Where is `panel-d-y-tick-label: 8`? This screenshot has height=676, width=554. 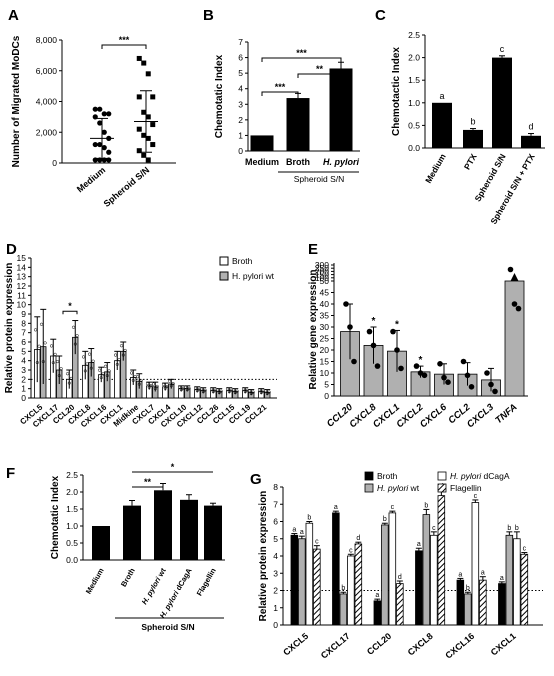 panel-d-y-tick-label: 8 is located at coordinates (23, 323).